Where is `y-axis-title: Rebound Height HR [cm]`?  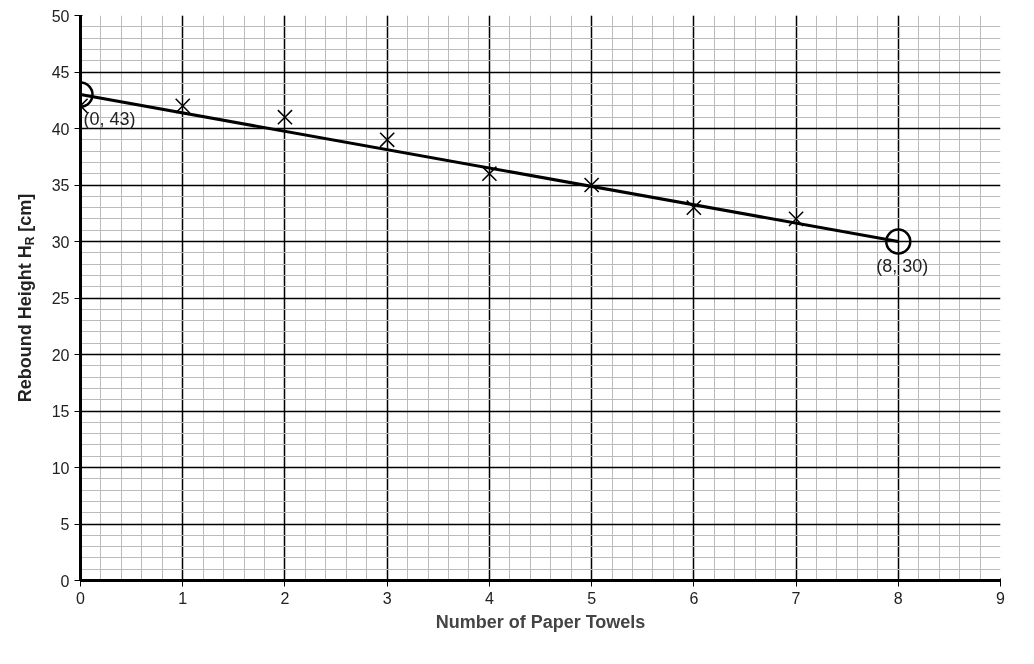 y-axis-title: Rebound Height HR [cm] is located at coordinates (25, 298).